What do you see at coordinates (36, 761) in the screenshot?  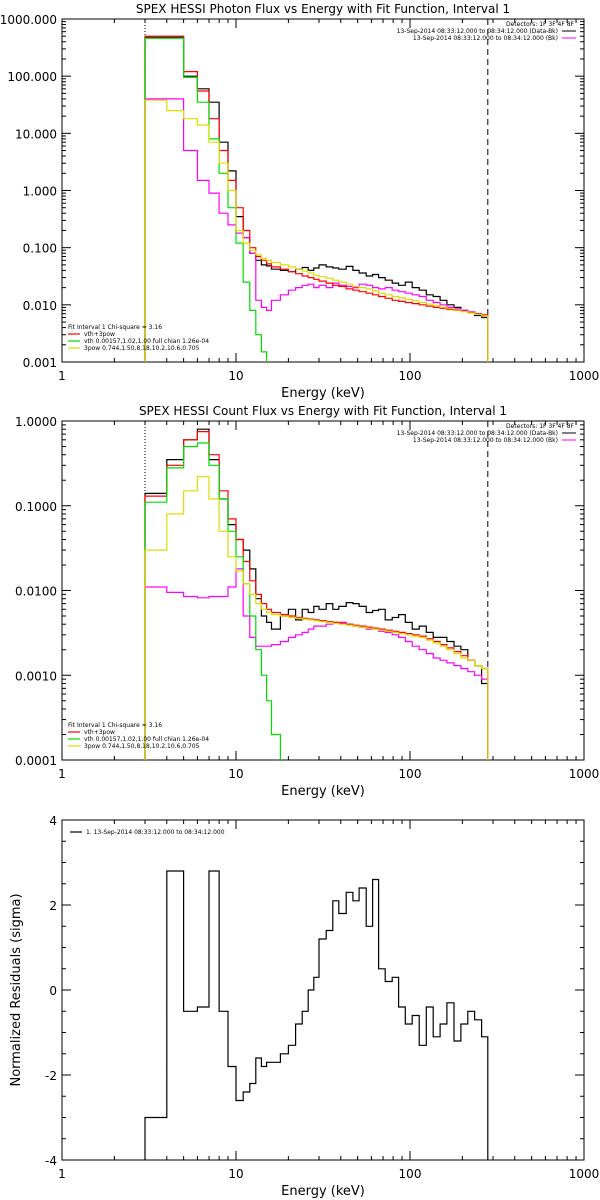 I see `y-tick-label: 0.0001` at bounding box center [36, 761].